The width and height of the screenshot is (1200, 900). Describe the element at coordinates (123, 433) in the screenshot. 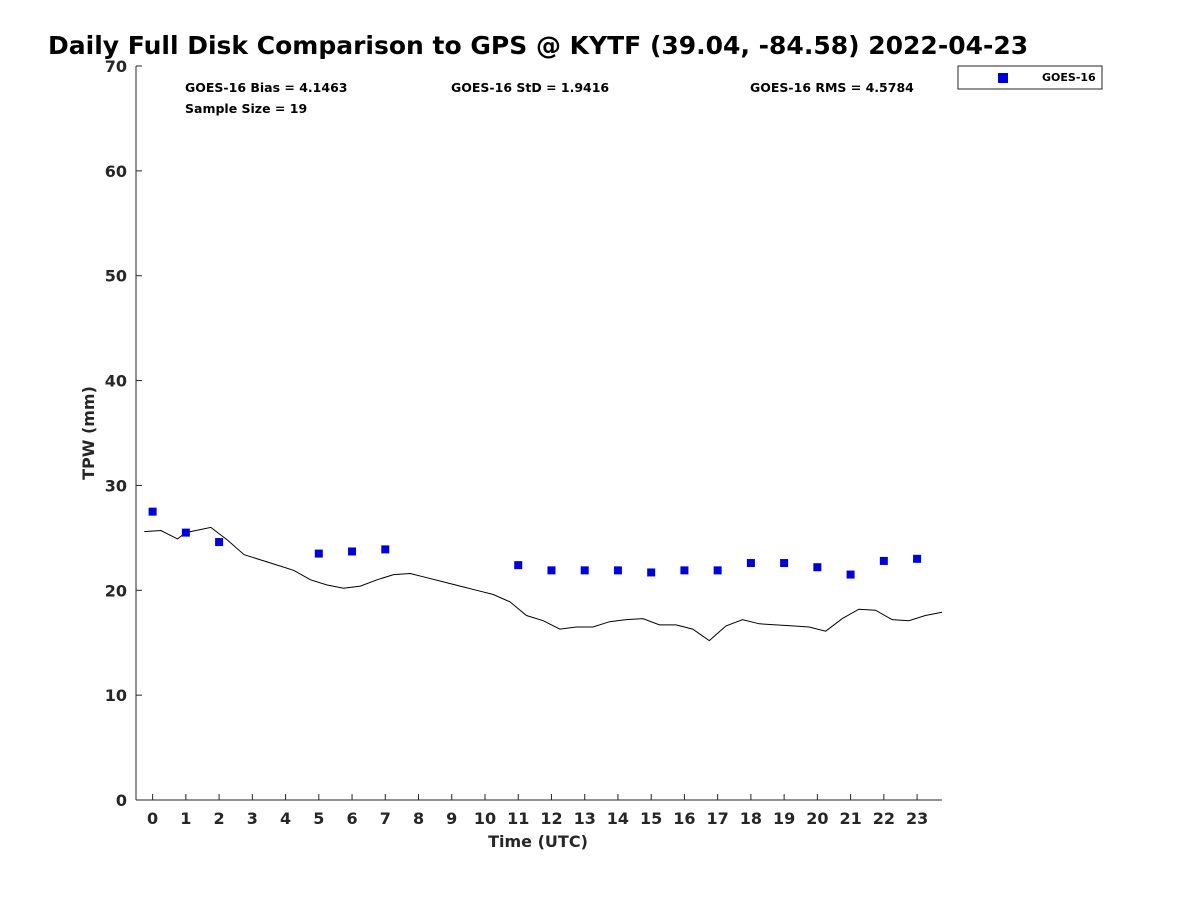

I see `y-axis-ticks: 0 10 20 30 40 50 60 70` at that location.